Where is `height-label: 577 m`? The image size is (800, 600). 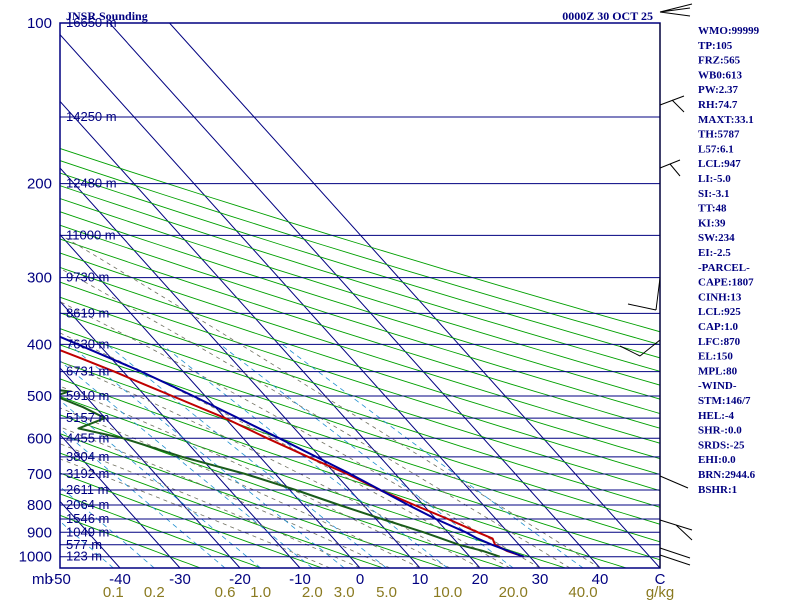 height-label: 577 m is located at coordinates (84, 544).